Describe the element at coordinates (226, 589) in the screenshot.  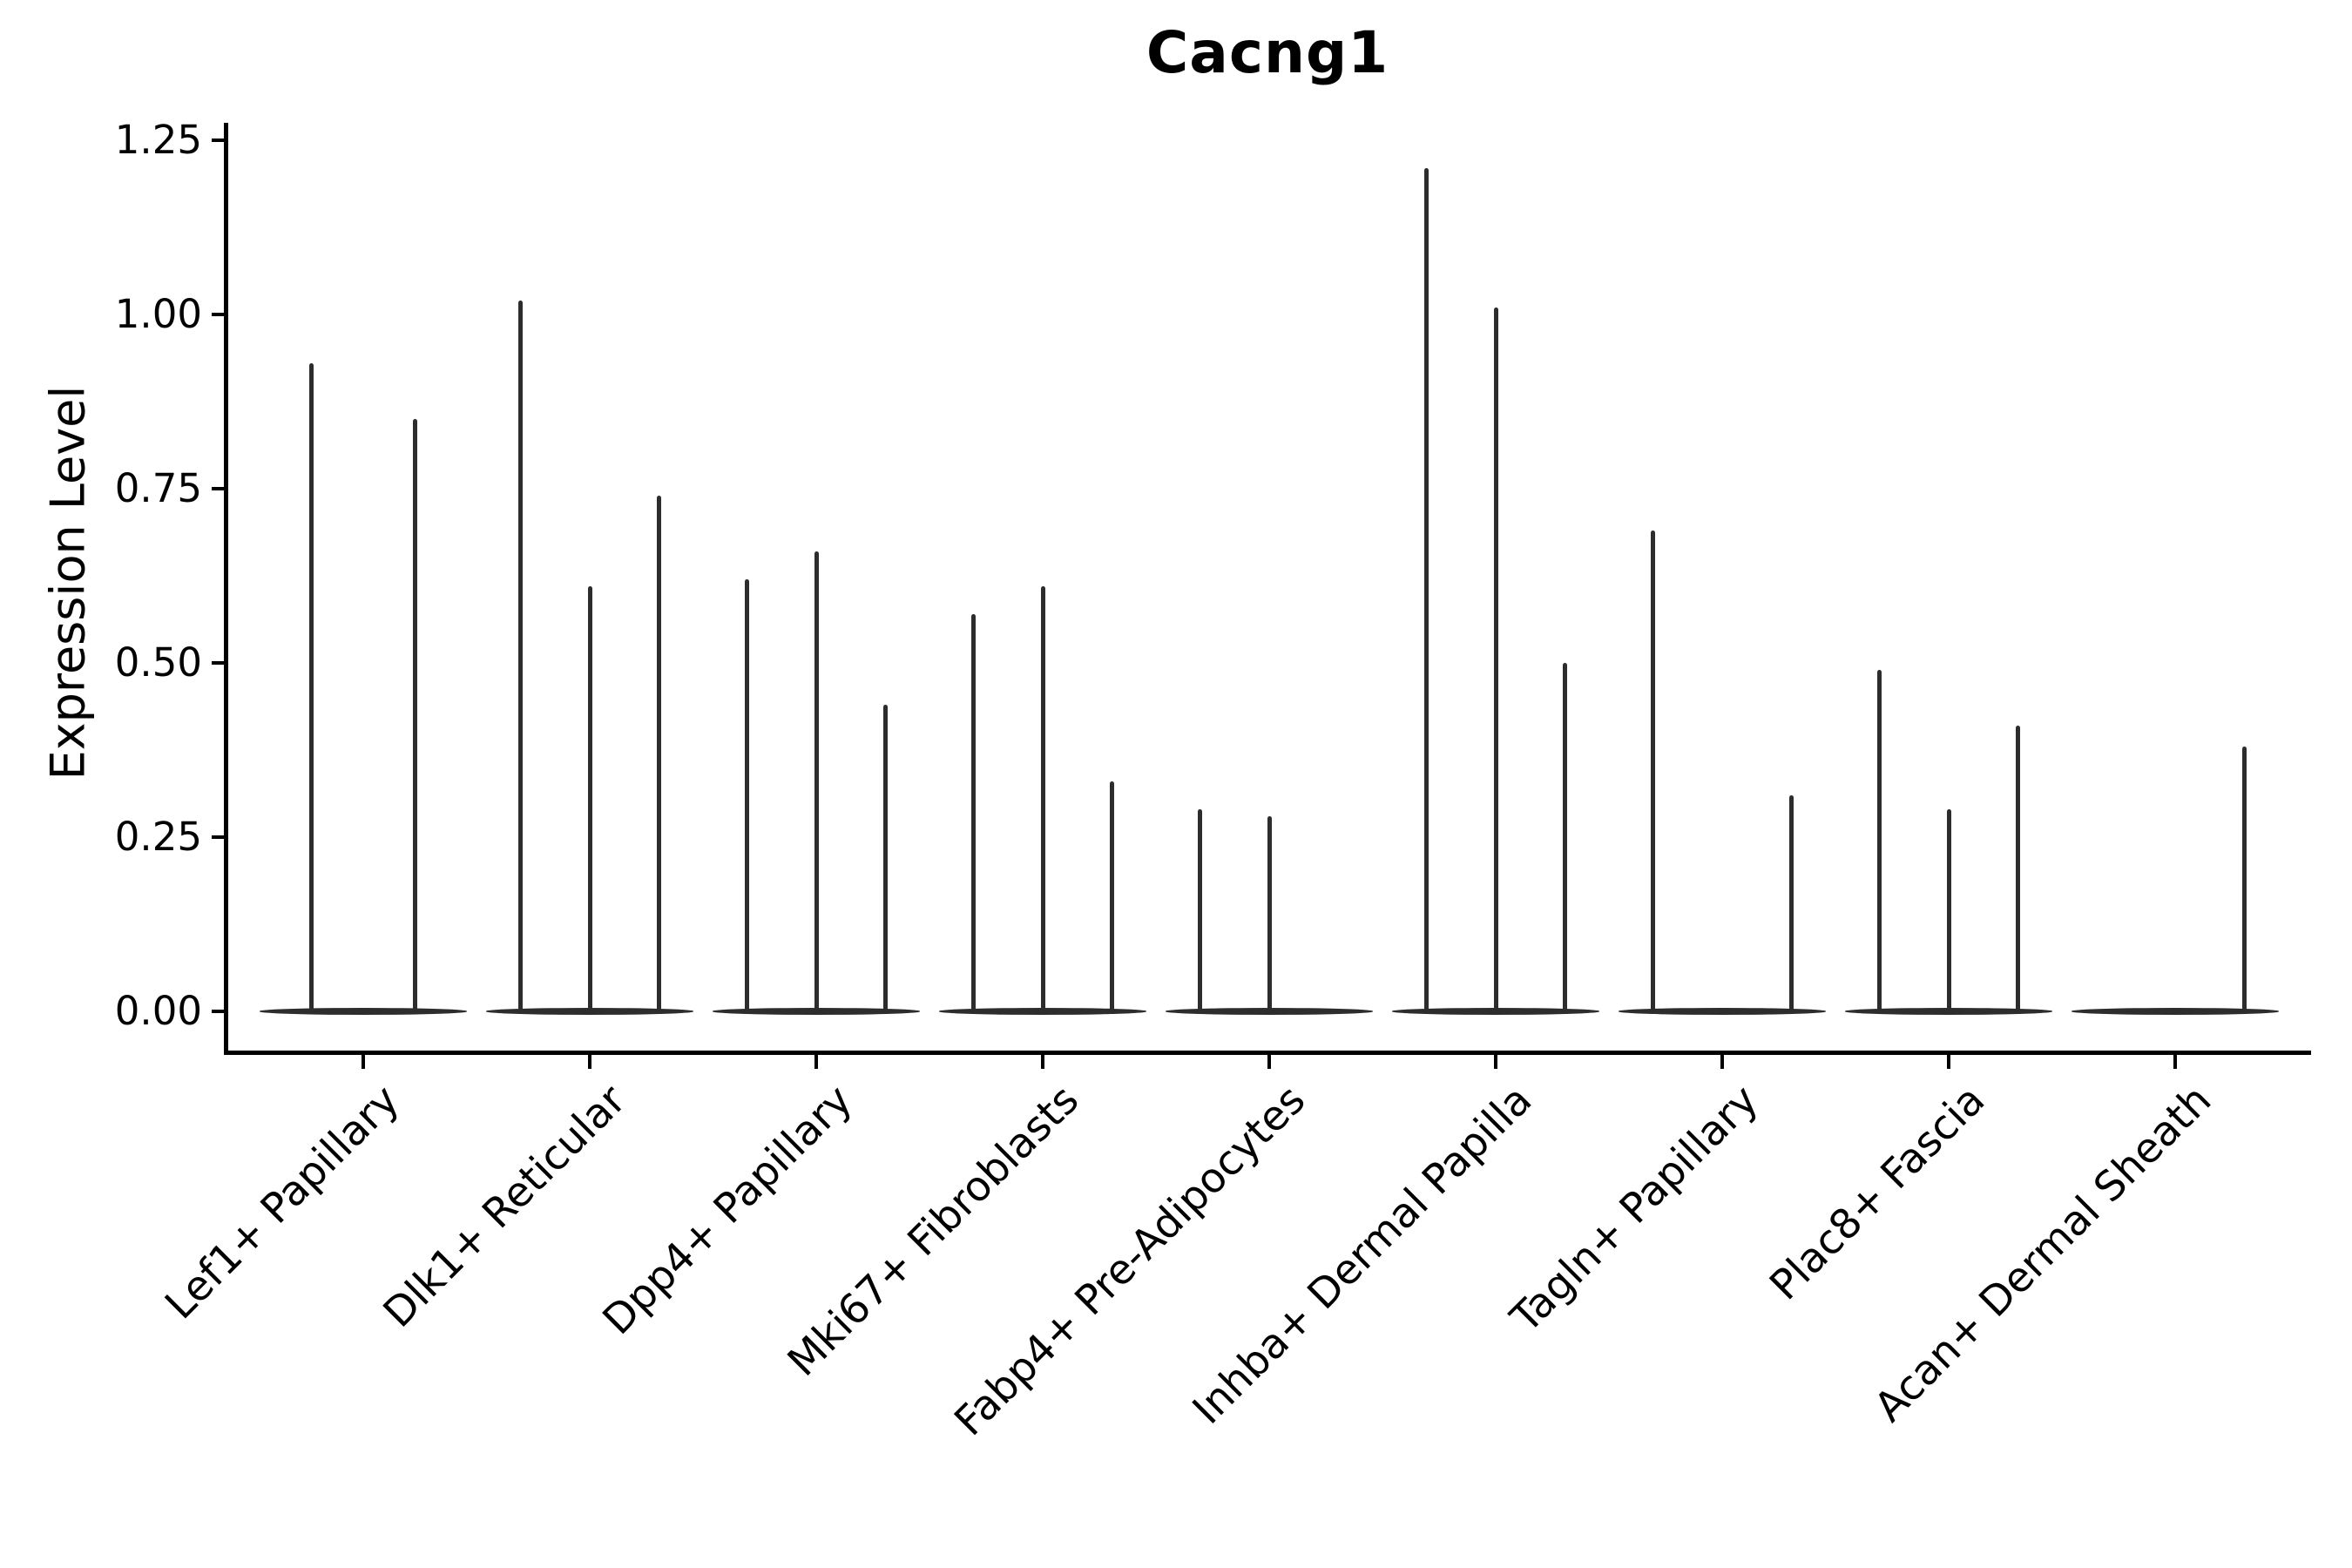
I see `y-axis-line` at that location.